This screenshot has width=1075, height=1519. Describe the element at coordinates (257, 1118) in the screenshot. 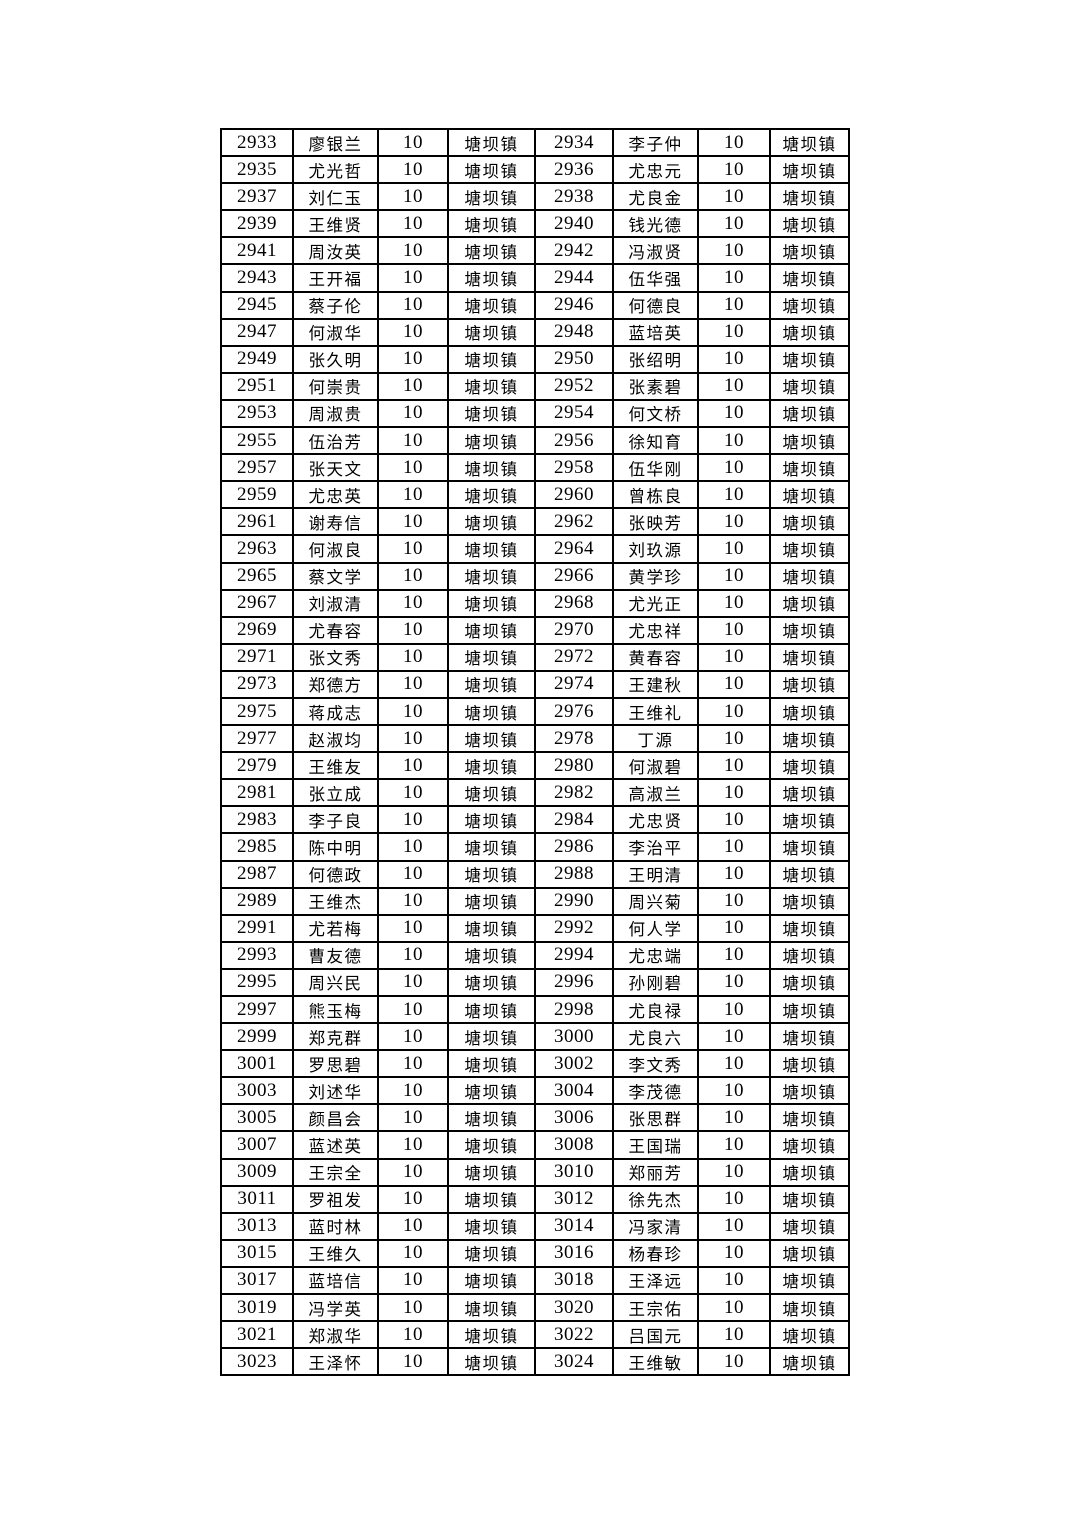

I see `serial-cell: 3005` at that location.